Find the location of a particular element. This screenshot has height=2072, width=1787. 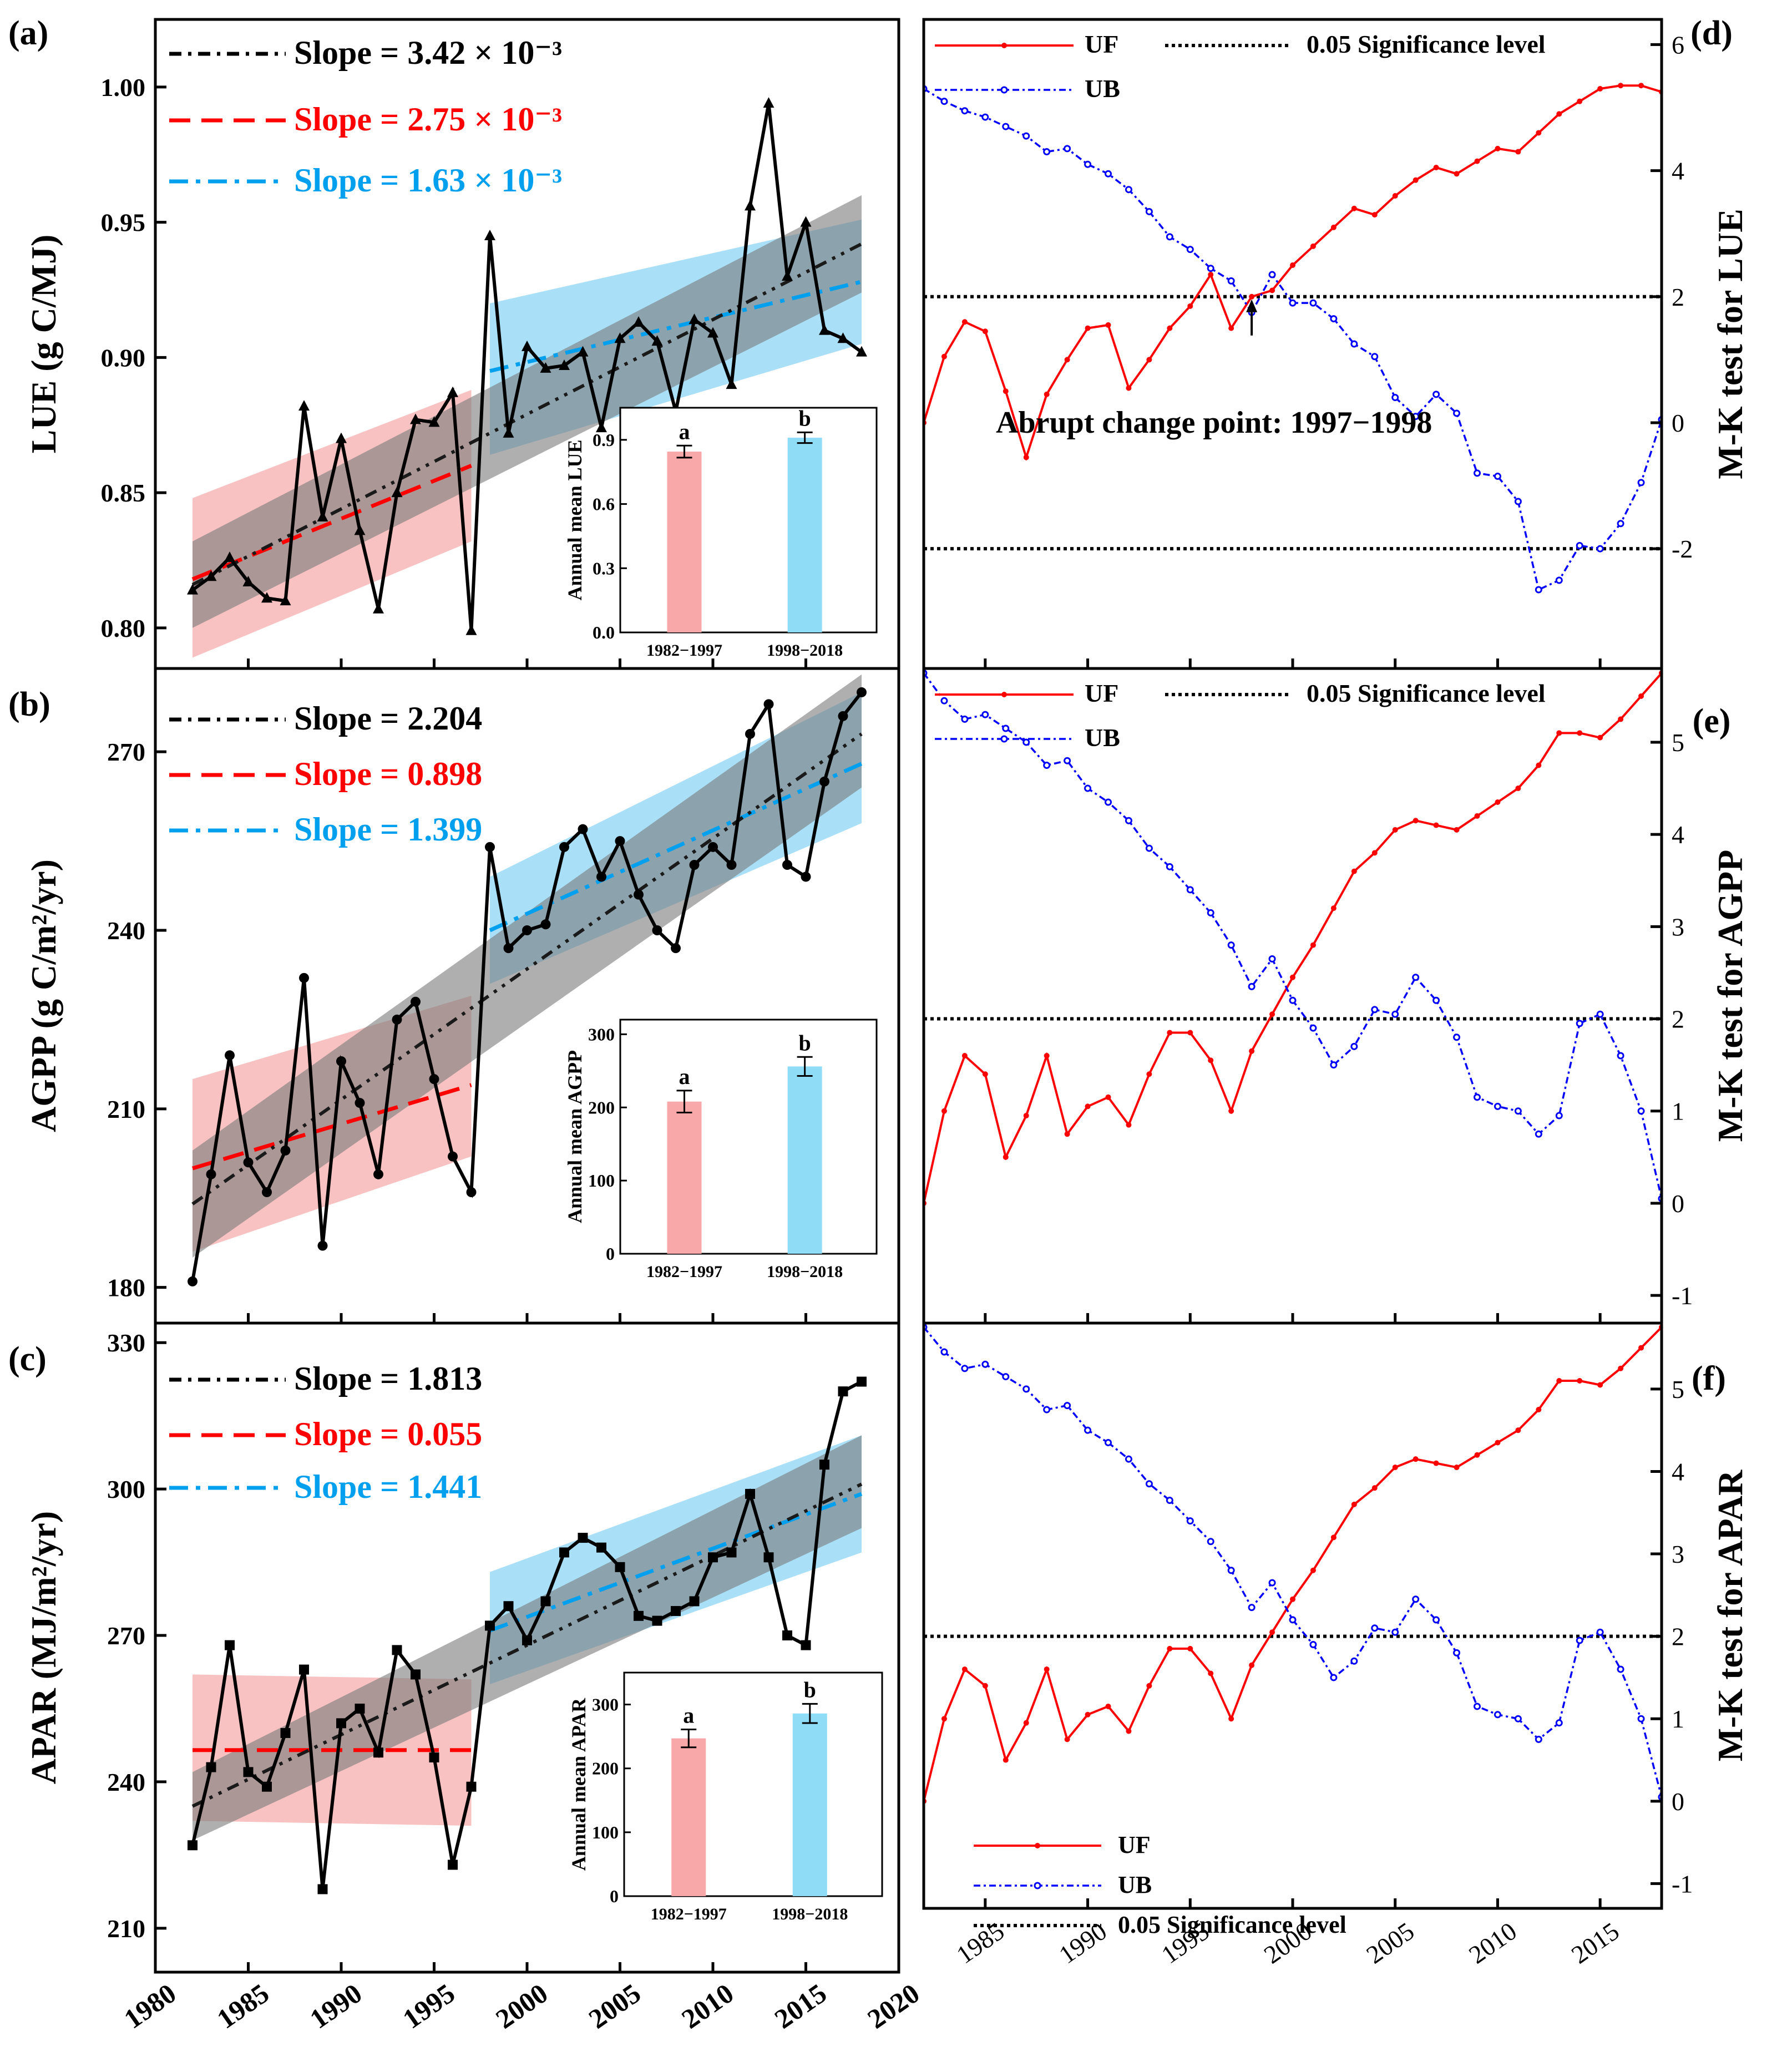

inset-y-tick-label: 0.9 is located at coordinates (604, 440).